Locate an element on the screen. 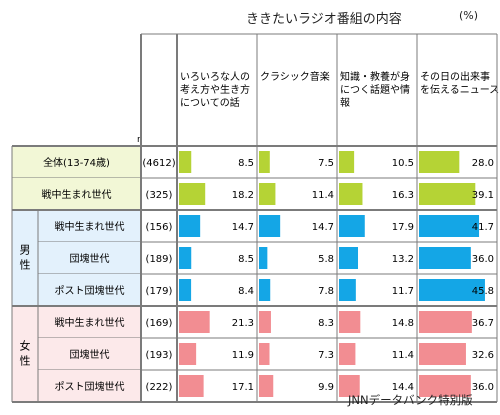 Image resolution: width=500 pixels, height=415 pixels. row-n: (222) is located at coordinates (159, 387).